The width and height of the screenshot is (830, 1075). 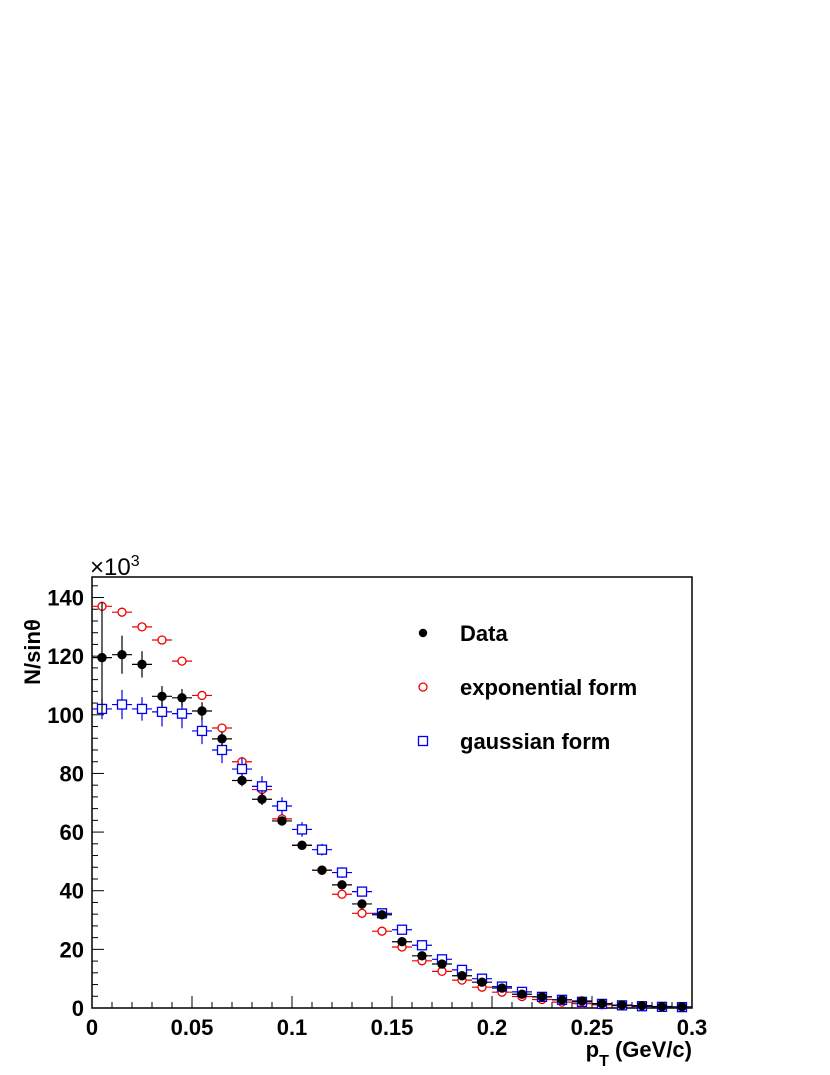 What do you see at coordinates (604, 1061) in the screenshot?
I see `x-axis-title-sub: T` at bounding box center [604, 1061].